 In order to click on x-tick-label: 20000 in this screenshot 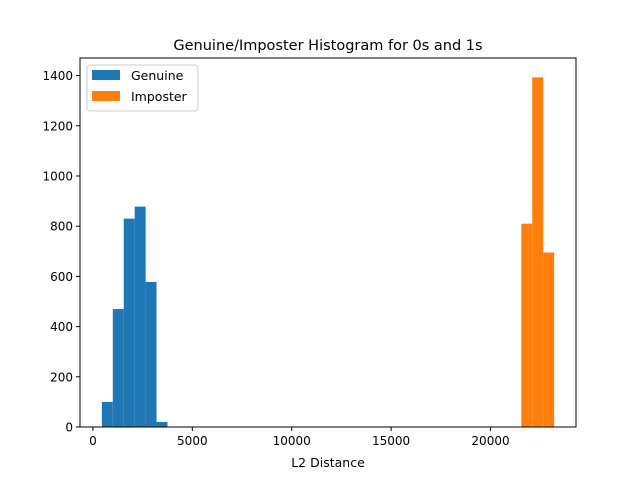, I will do `click(490, 441)`.